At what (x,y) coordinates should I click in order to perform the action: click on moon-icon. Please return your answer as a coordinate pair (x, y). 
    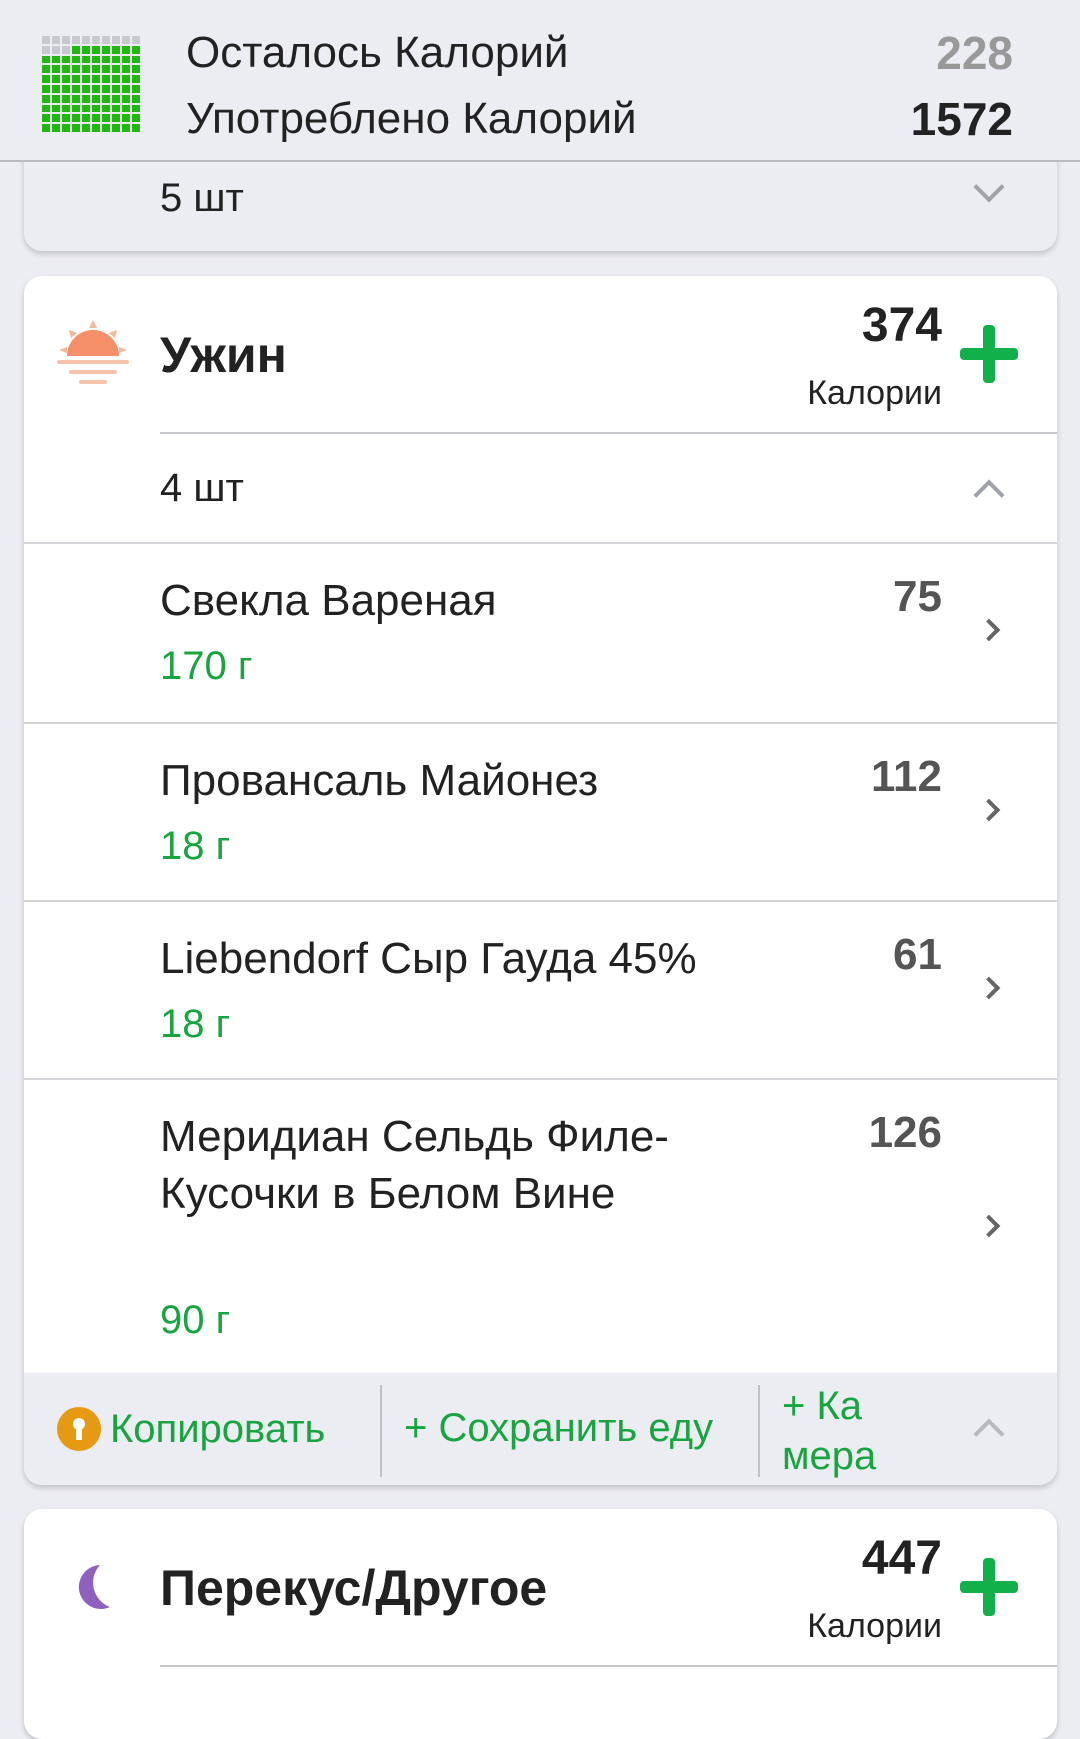
    Looking at the image, I should click on (94, 1587).